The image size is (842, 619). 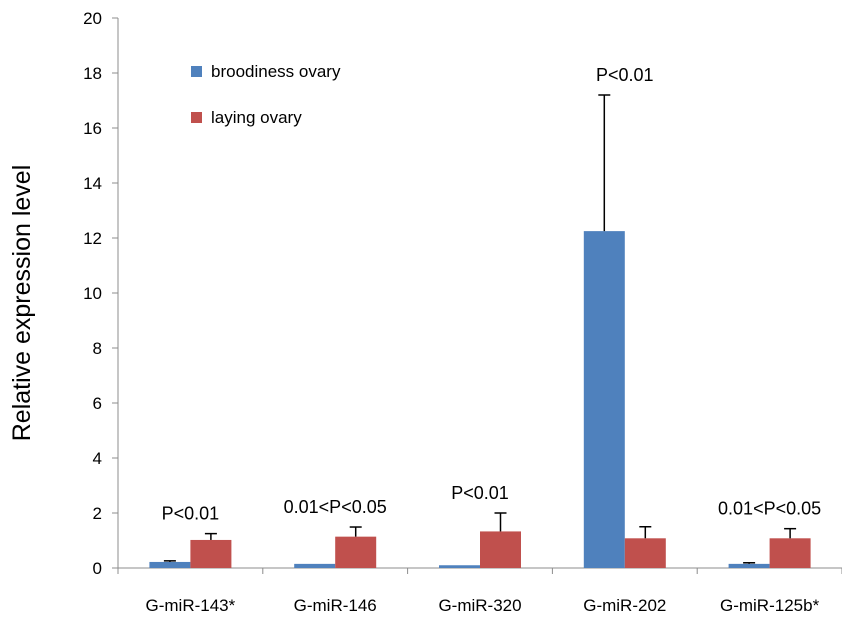 What do you see at coordinates (97, 513) in the screenshot?
I see `y-tick-label: 2` at bounding box center [97, 513].